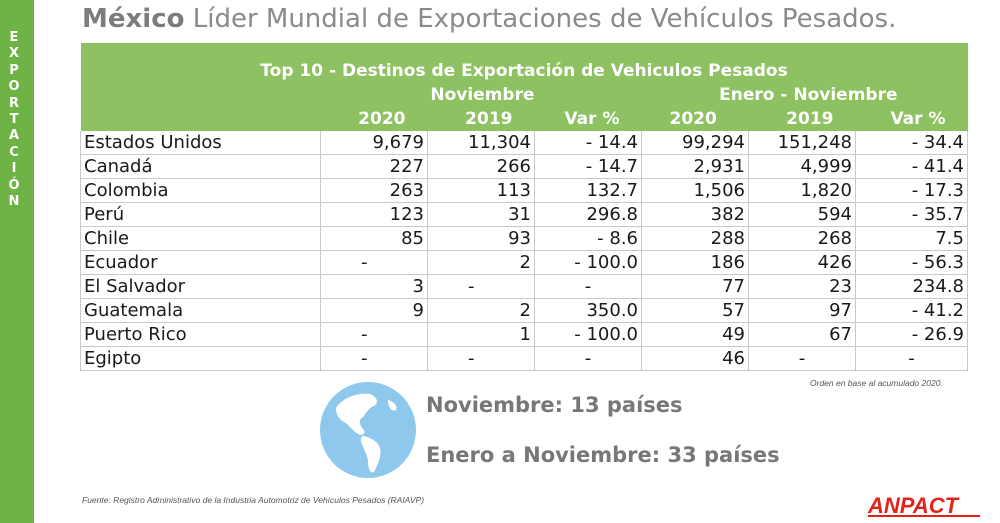 The height and width of the screenshot is (523, 1000). I want to click on sidebar-letter: N, so click(14, 202).